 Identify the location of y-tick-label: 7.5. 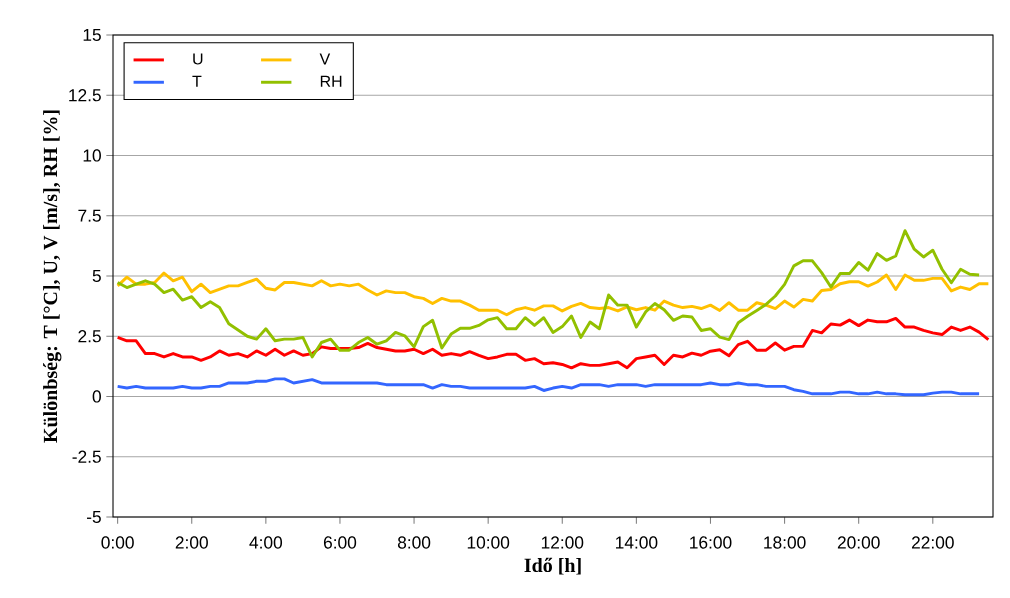
(89, 215).